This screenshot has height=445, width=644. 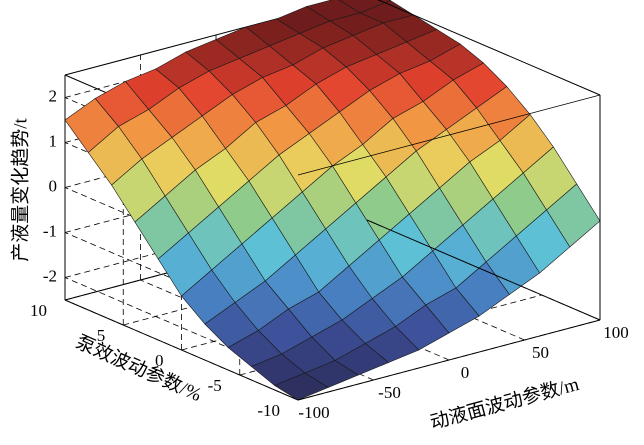 I want to click on z-axis-label: 产液量变化趋势/t, so click(x=20, y=190).